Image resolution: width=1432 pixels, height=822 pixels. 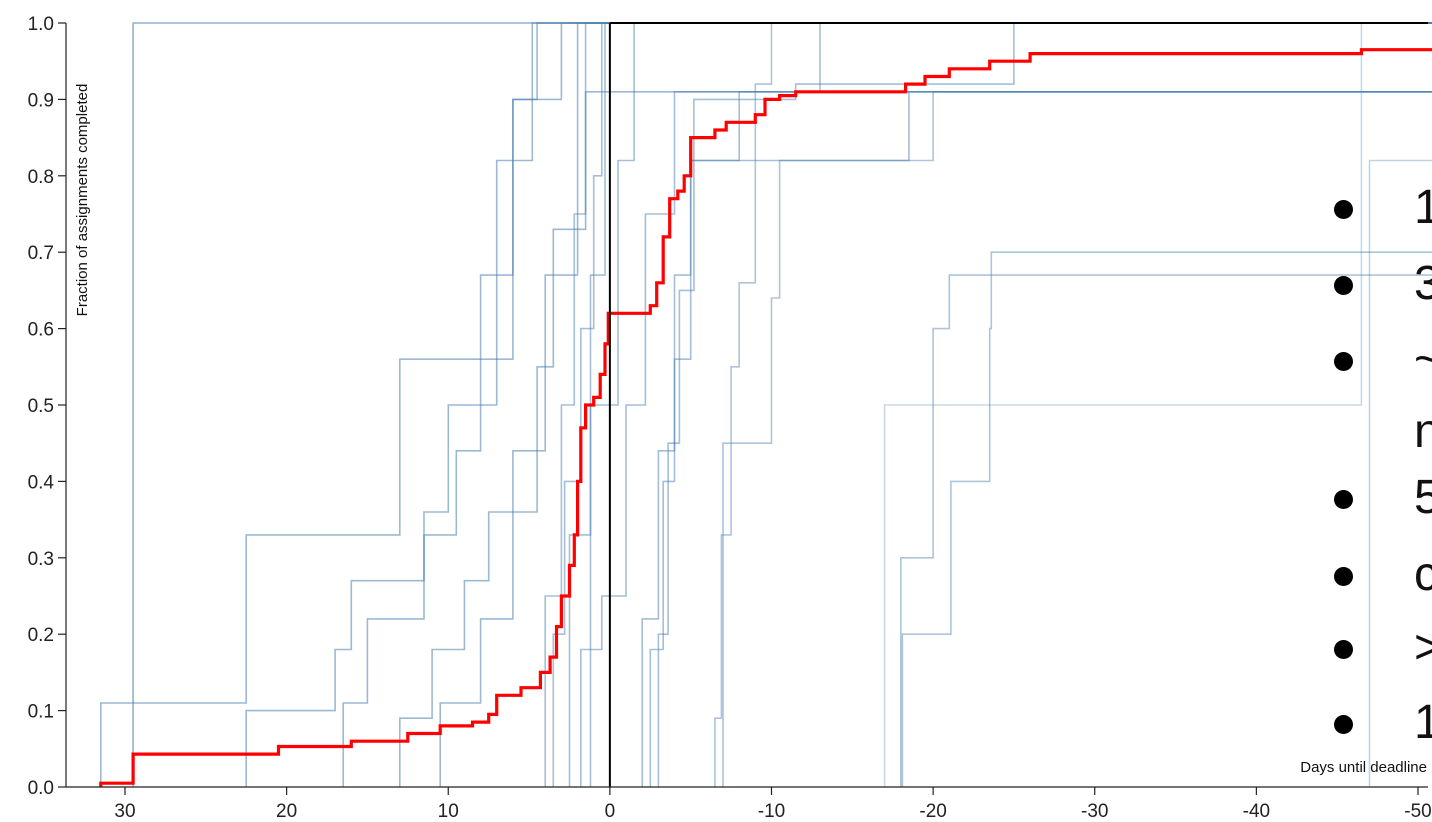 What do you see at coordinates (1417, 811) in the screenshot?
I see `x-tick-label: -50` at bounding box center [1417, 811].